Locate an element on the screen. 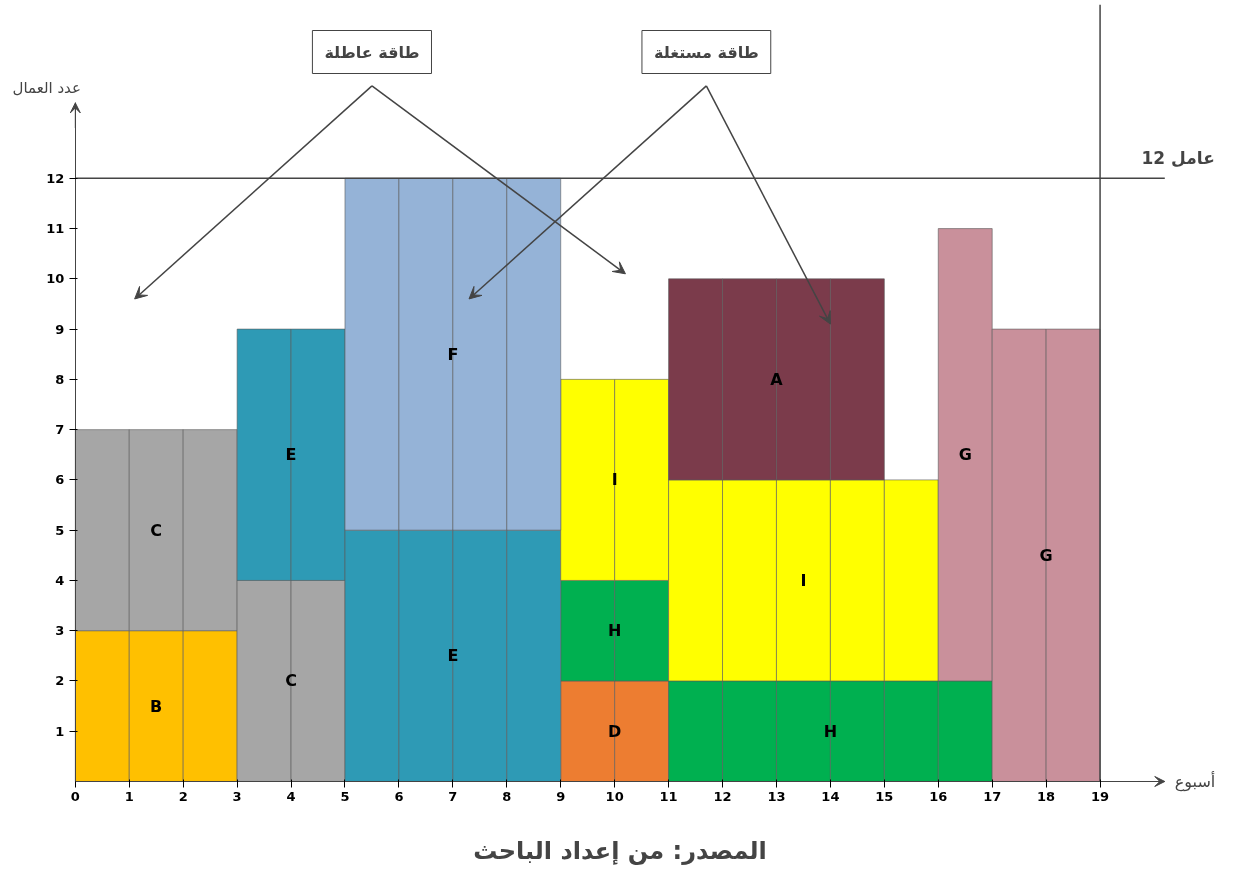  x-tick-label: 6 is located at coordinates (399, 797).